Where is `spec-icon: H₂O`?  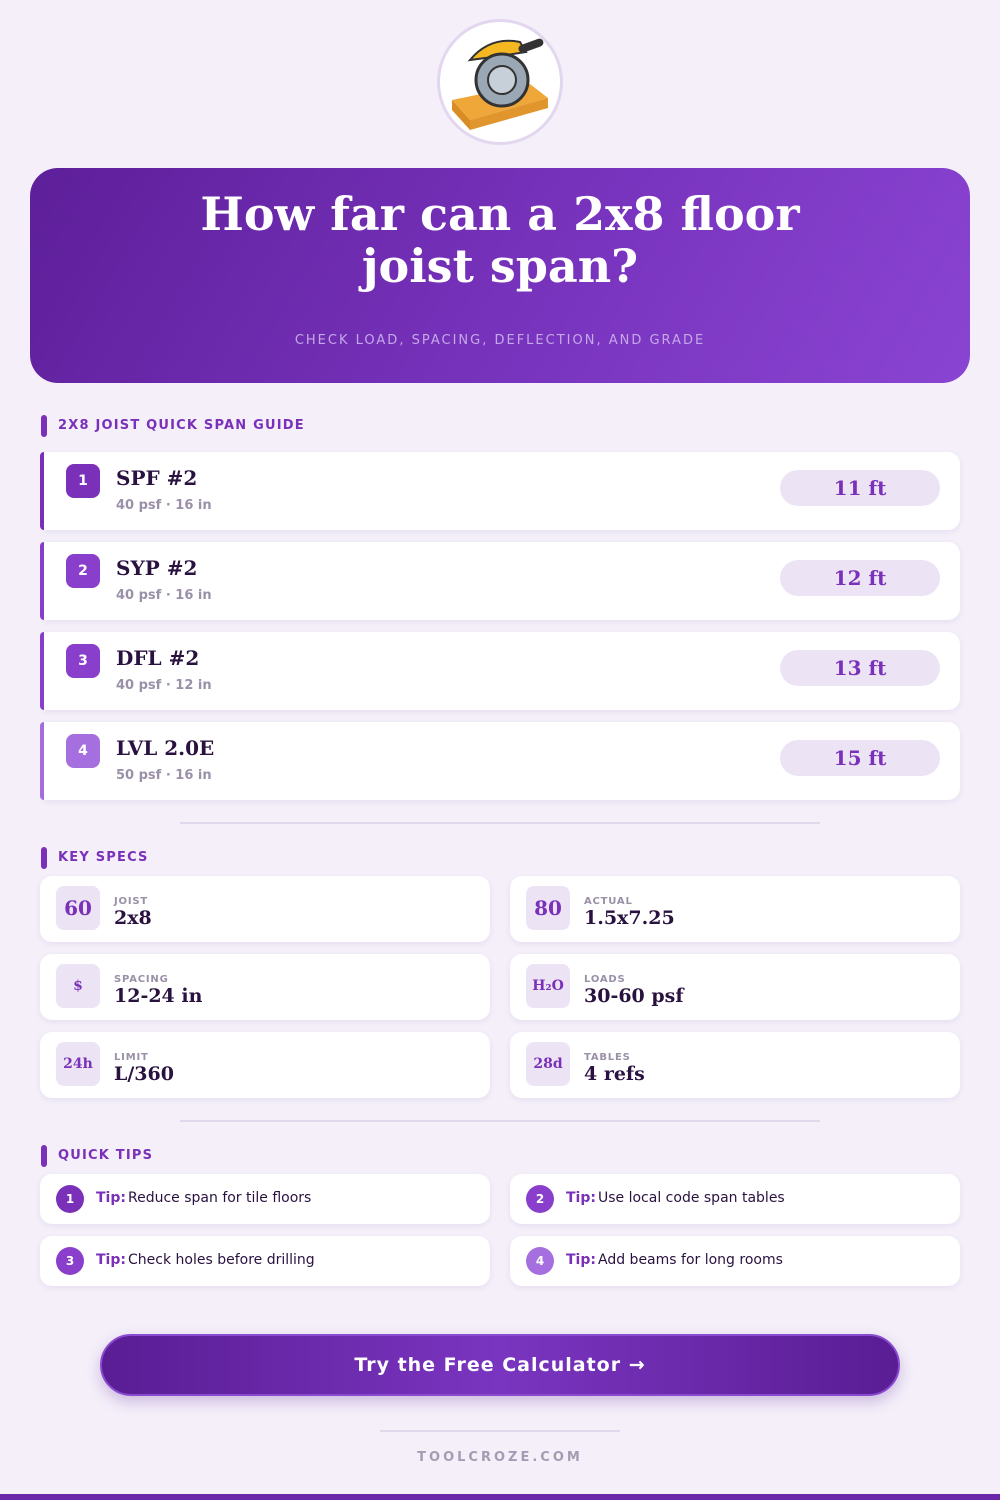
spec-icon: H₂O is located at coordinates (548, 986).